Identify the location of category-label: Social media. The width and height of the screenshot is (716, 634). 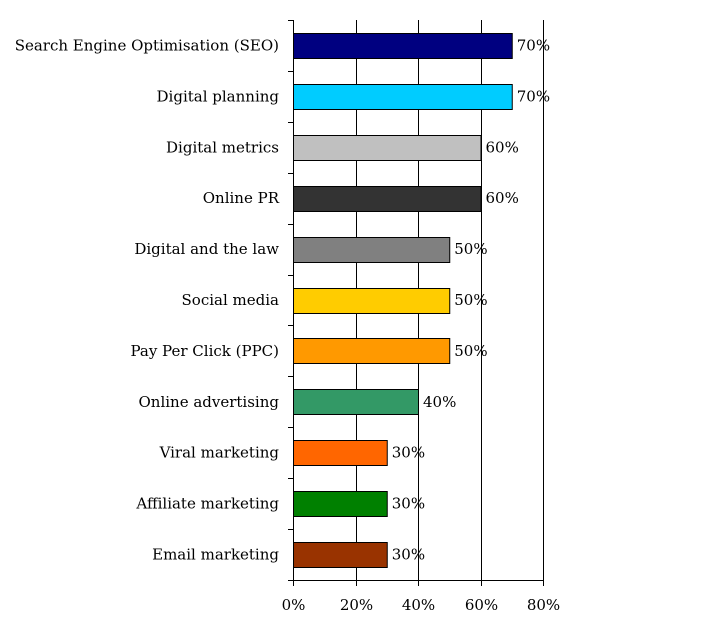
(231, 300).